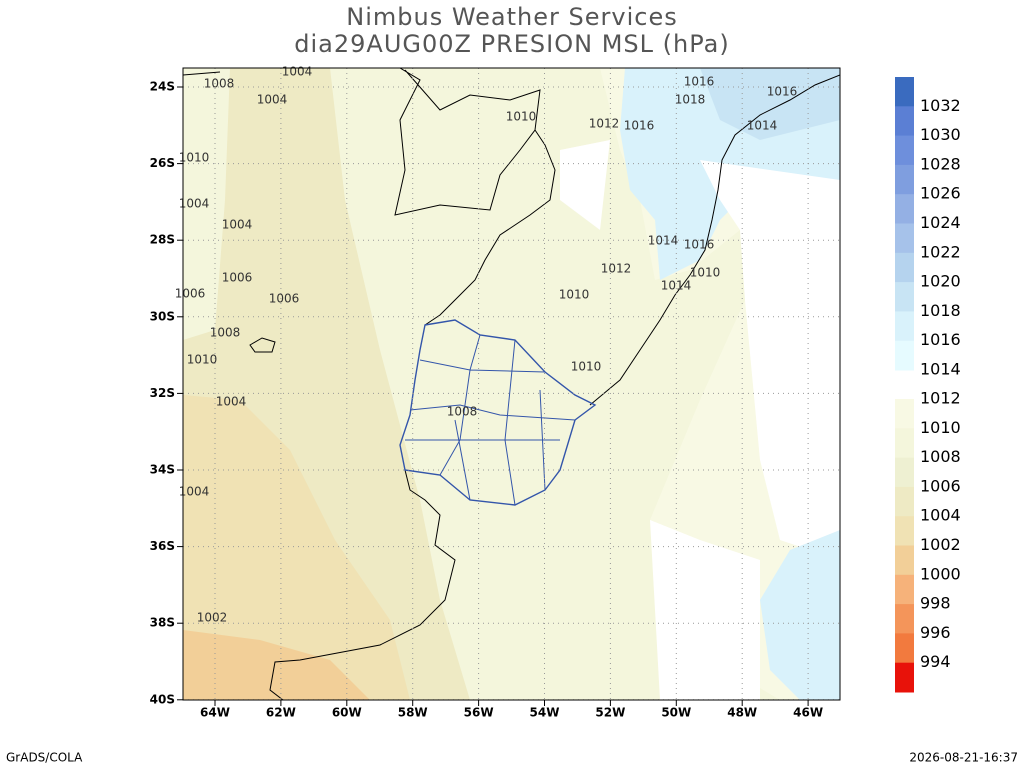 This screenshot has width=1024, height=768. I want to click on lon-label: 64W, so click(215, 713).